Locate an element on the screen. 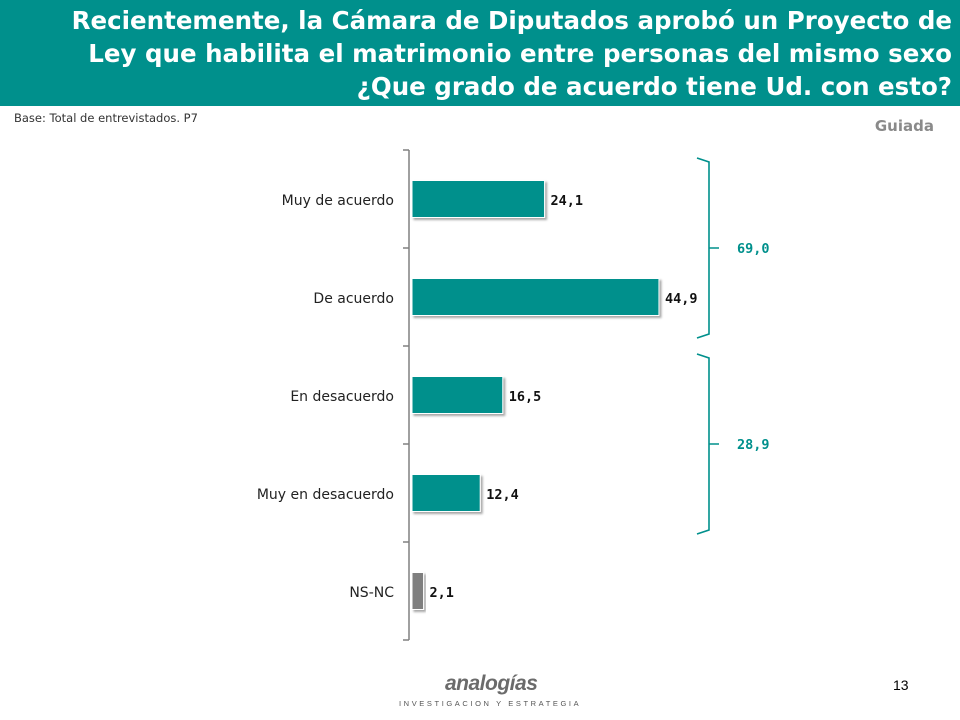 The width and height of the screenshot is (960, 720). company-logo: analogías INVESTIGACION Y ESTRATEGIA is located at coordinates (495, 694).